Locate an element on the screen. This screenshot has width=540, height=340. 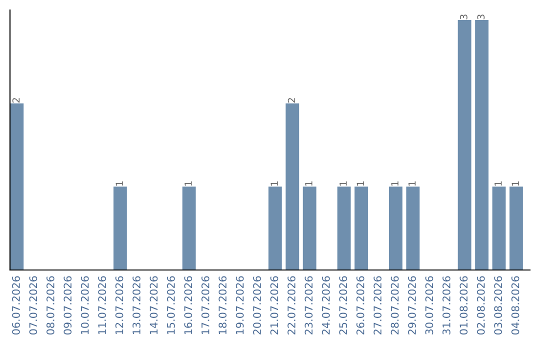
x-tick-label: 31.07.2026 is located at coordinates (446, 305).